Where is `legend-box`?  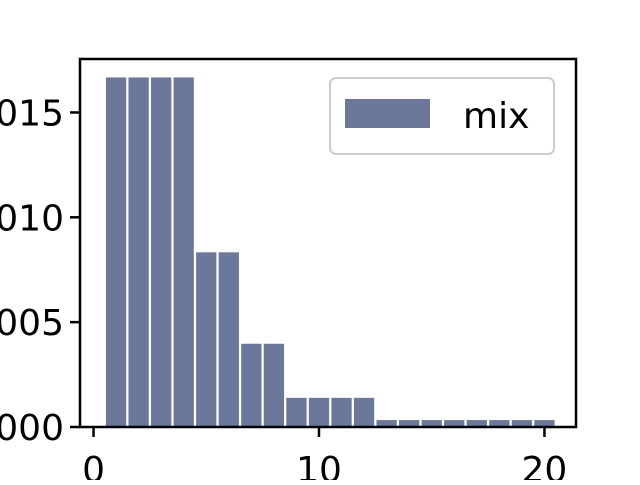
legend-box is located at coordinates (442, 116).